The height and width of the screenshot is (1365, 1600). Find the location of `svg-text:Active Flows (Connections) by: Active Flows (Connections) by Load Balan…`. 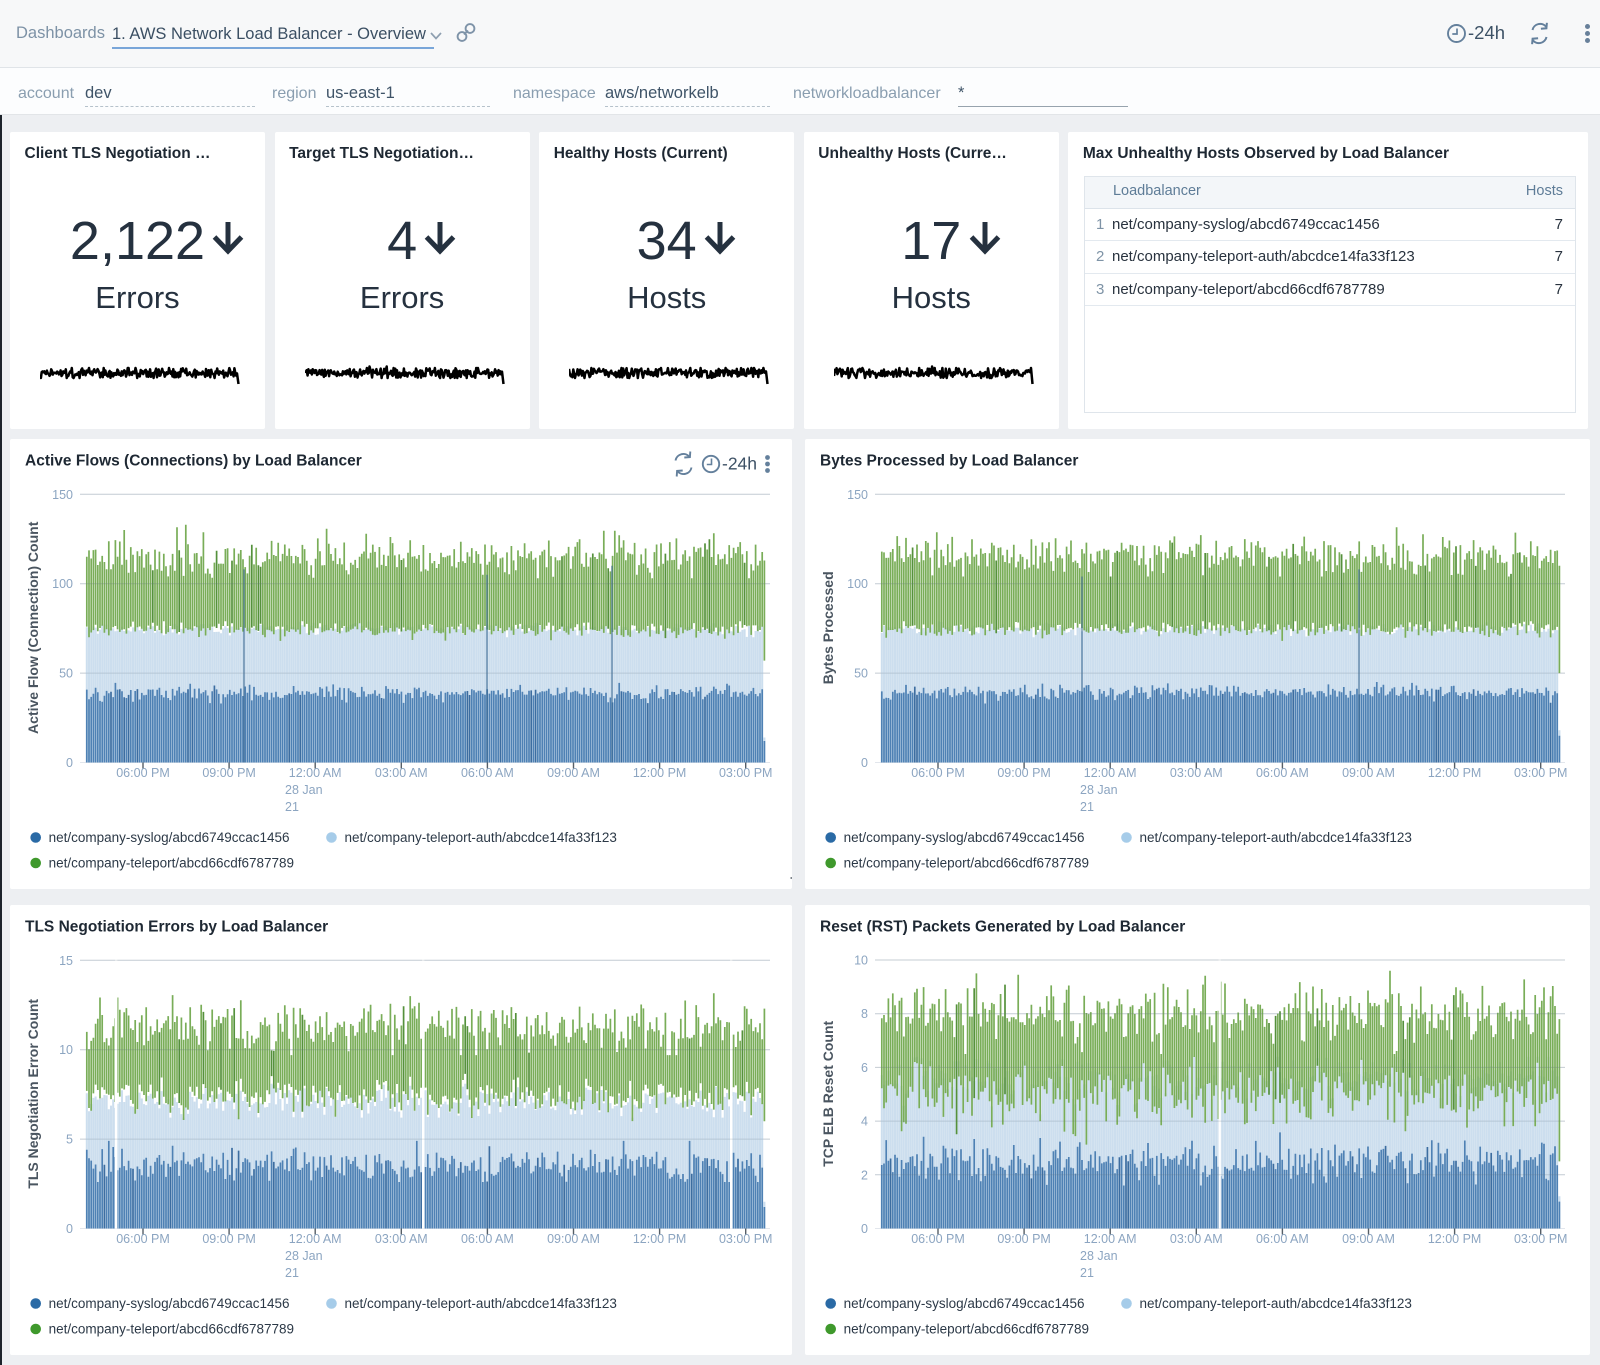

svg-text:Active Flows (Connections) by: Active Flows (Connections) by Load Balan… is located at coordinates (193, 460).